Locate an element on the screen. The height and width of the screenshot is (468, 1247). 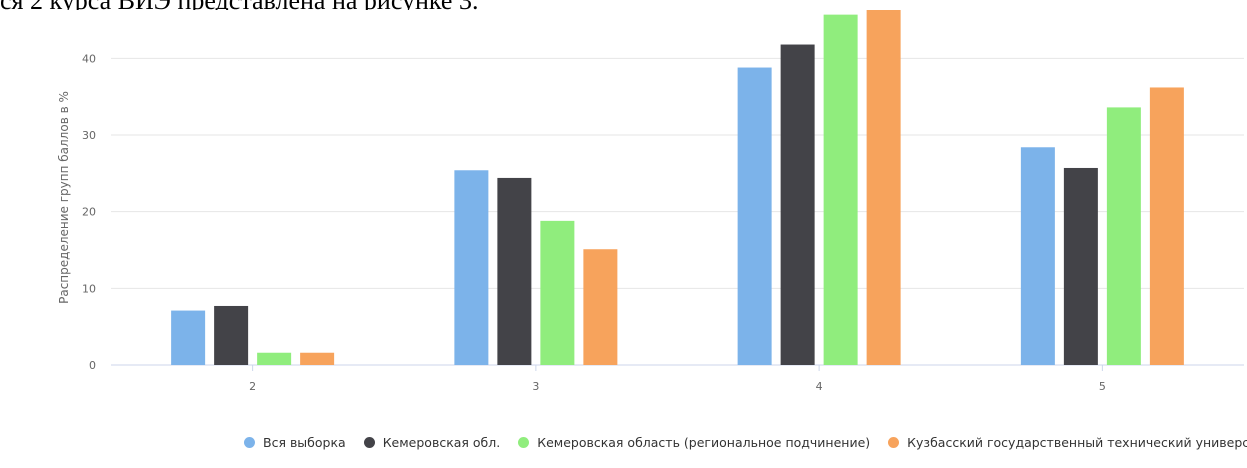
x-tick-label: 5 is located at coordinates (1102, 386).